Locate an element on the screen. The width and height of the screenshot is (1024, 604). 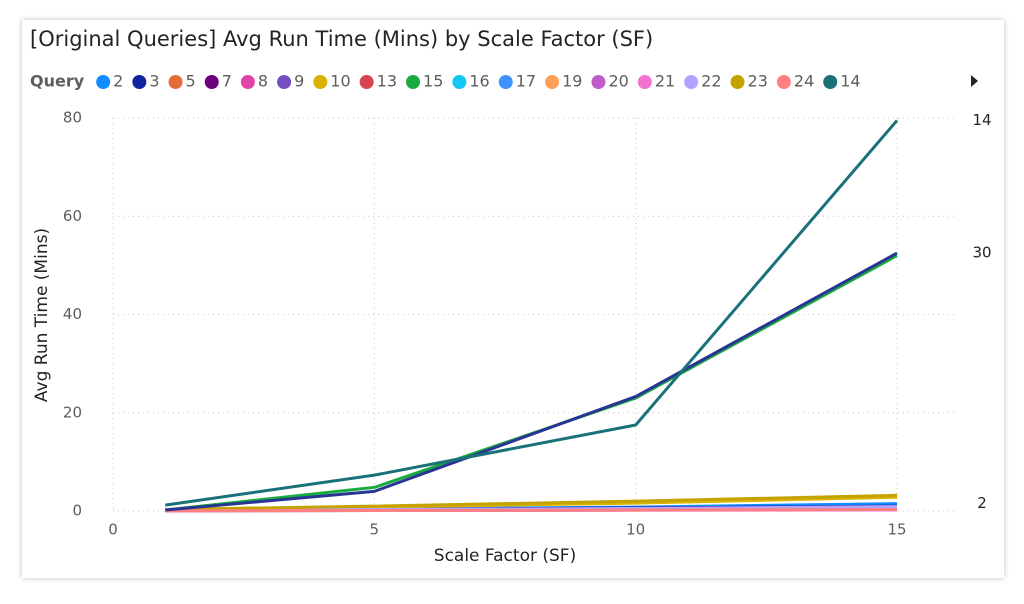
y-axis-title: Avg Run Time (Mins) is located at coordinates (42, 315).